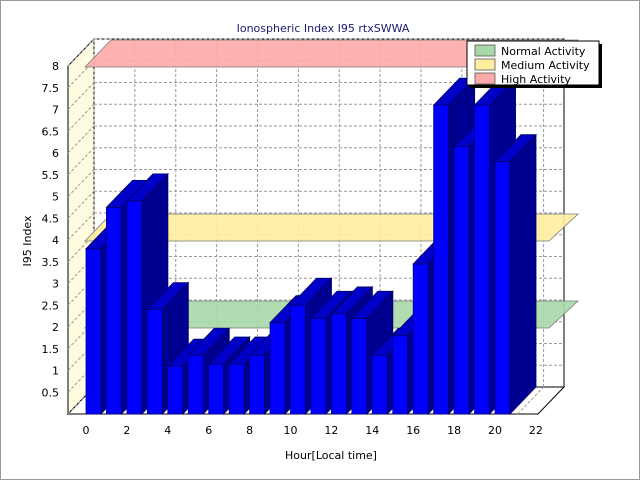 This screenshot has height=481, width=640. I want to click on y-tick-label: 6, so click(55, 153).